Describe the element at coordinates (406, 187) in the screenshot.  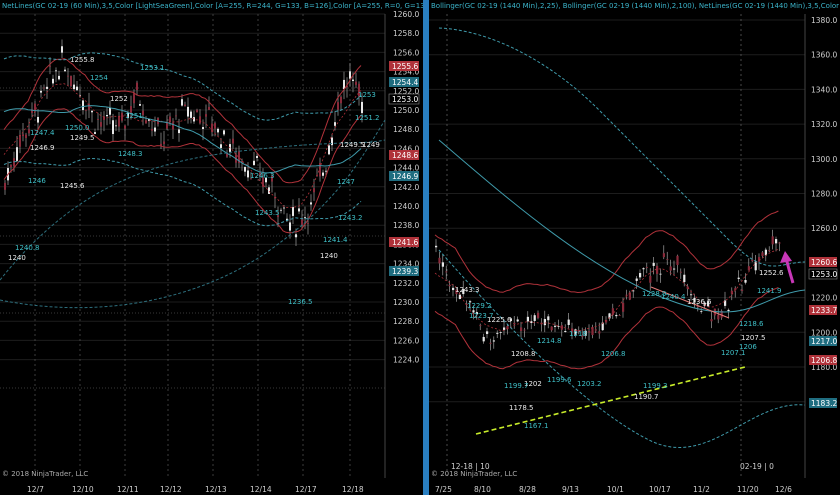
I see `y-tick-label: 1242.0` at that location.